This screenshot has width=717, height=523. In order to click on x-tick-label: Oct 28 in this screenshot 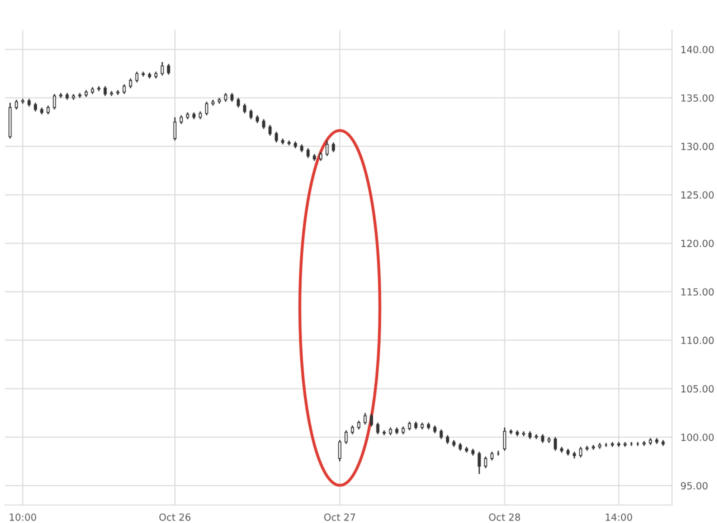, I will do `click(504, 517)`.